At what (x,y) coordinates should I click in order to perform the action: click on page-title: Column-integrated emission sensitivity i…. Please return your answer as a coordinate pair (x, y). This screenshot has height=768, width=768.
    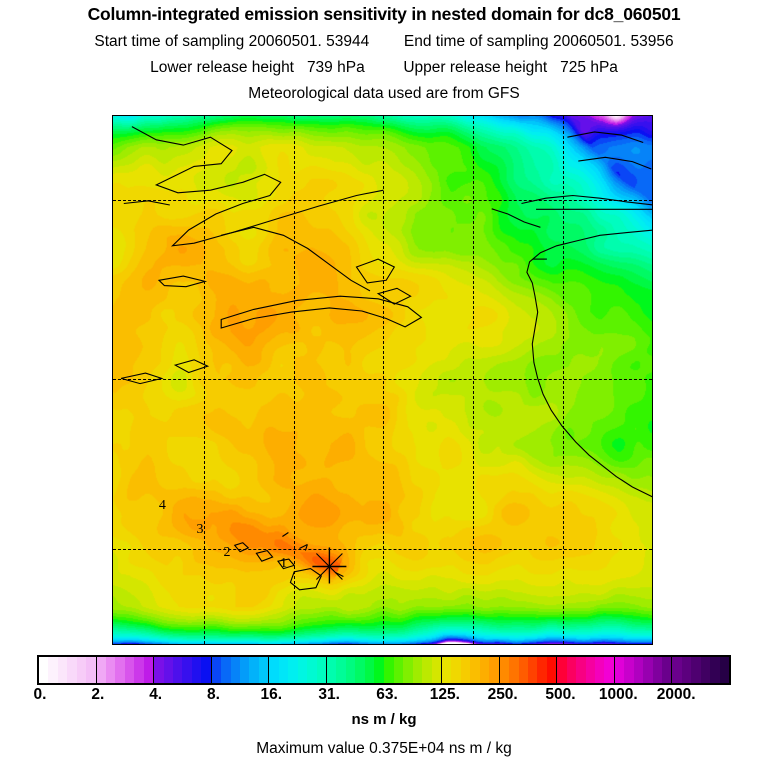
    Looking at the image, I should click on (384, 14).